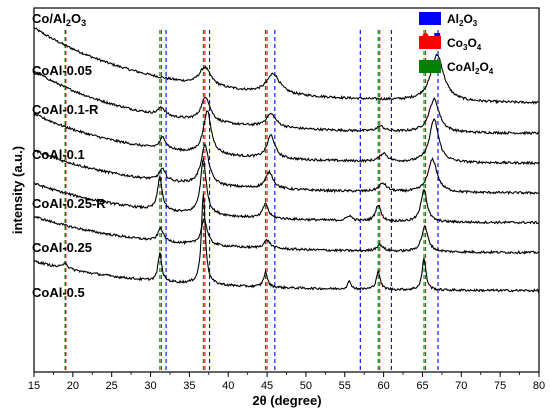  I want to click on legend-swatch-co3o4, so click(430, 42).